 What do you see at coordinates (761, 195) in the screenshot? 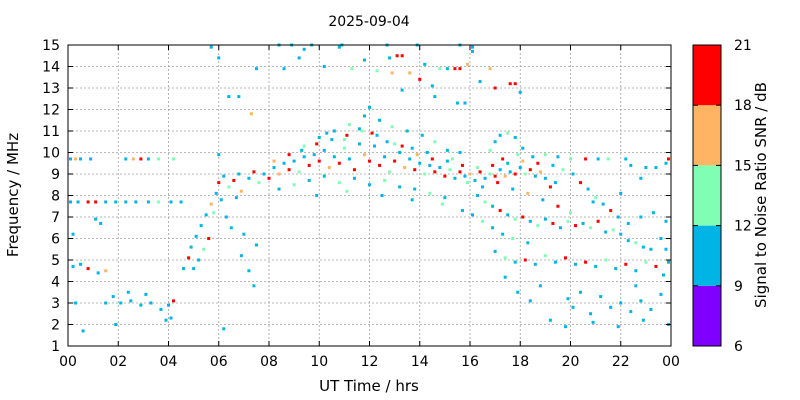
I see `colorbar-label: Signal to Noise Ratio SNR / dB` at bounding box center [761, 195].